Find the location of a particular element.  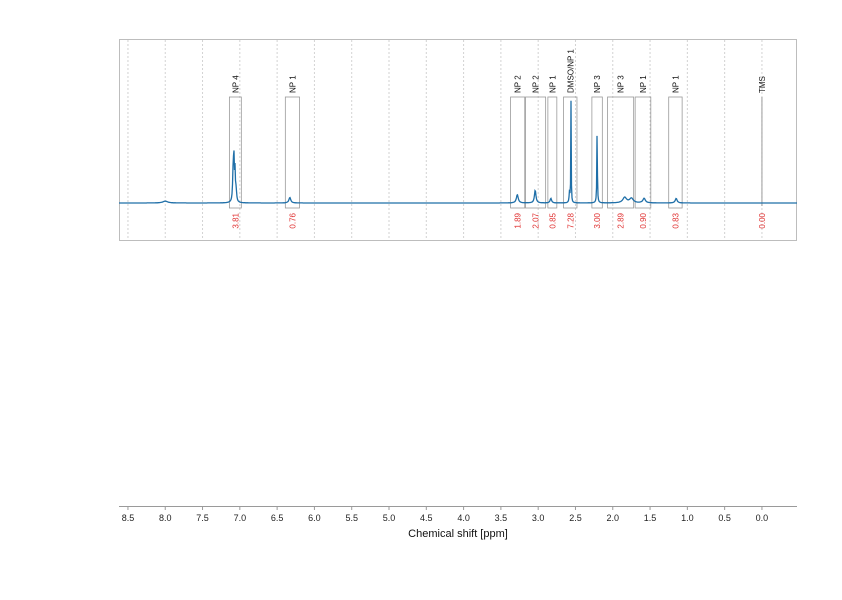

x-axis-label: Chemical shift [ppm] is located at coordinates (458, 534).